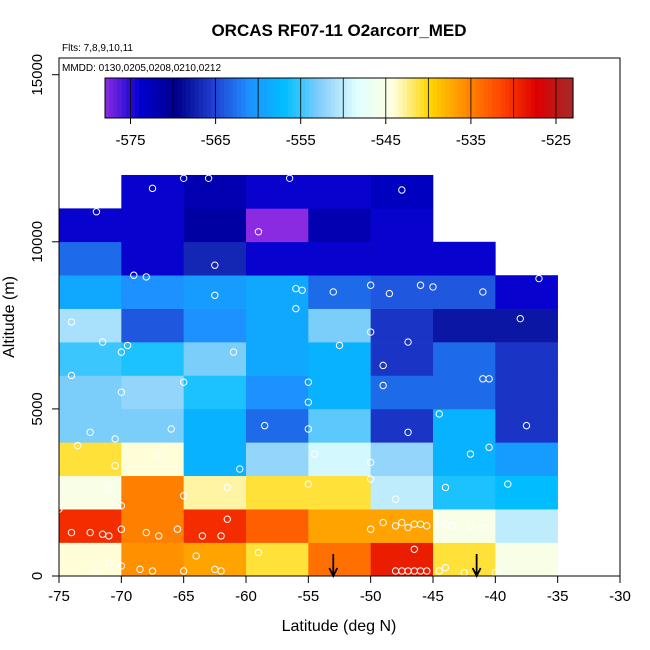  I want to click on x-tick-label: -50, so click(371, 596).